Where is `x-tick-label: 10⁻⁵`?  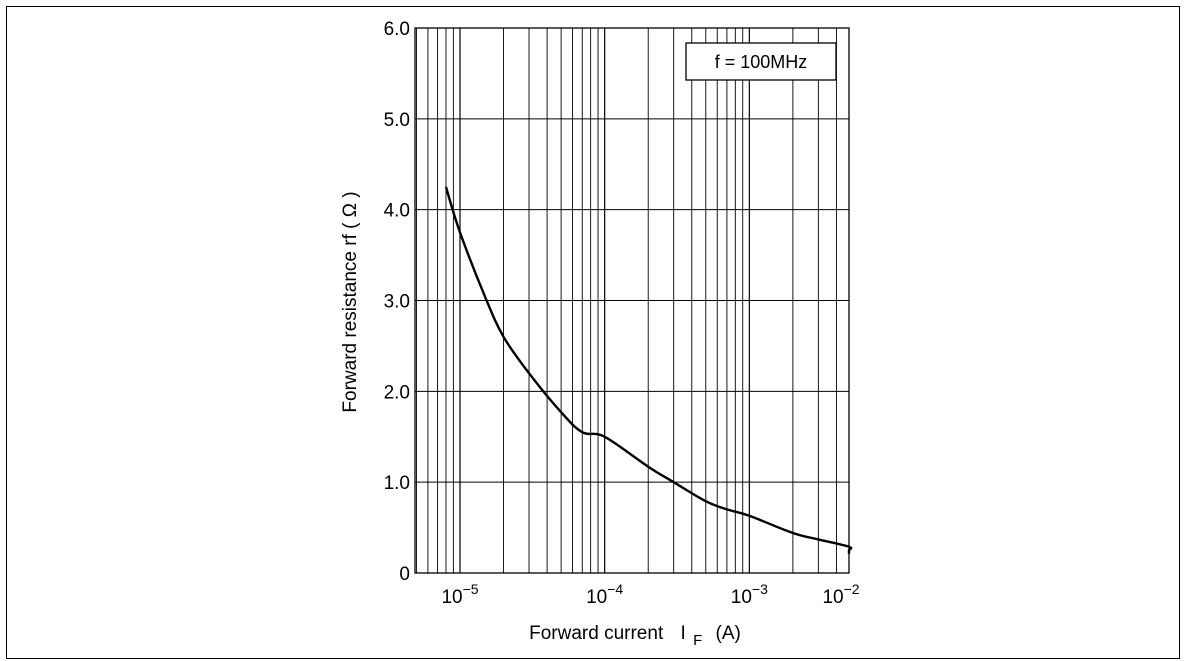
x-tick-label: 10⁻⁵ is located at coordinates (459, 594).